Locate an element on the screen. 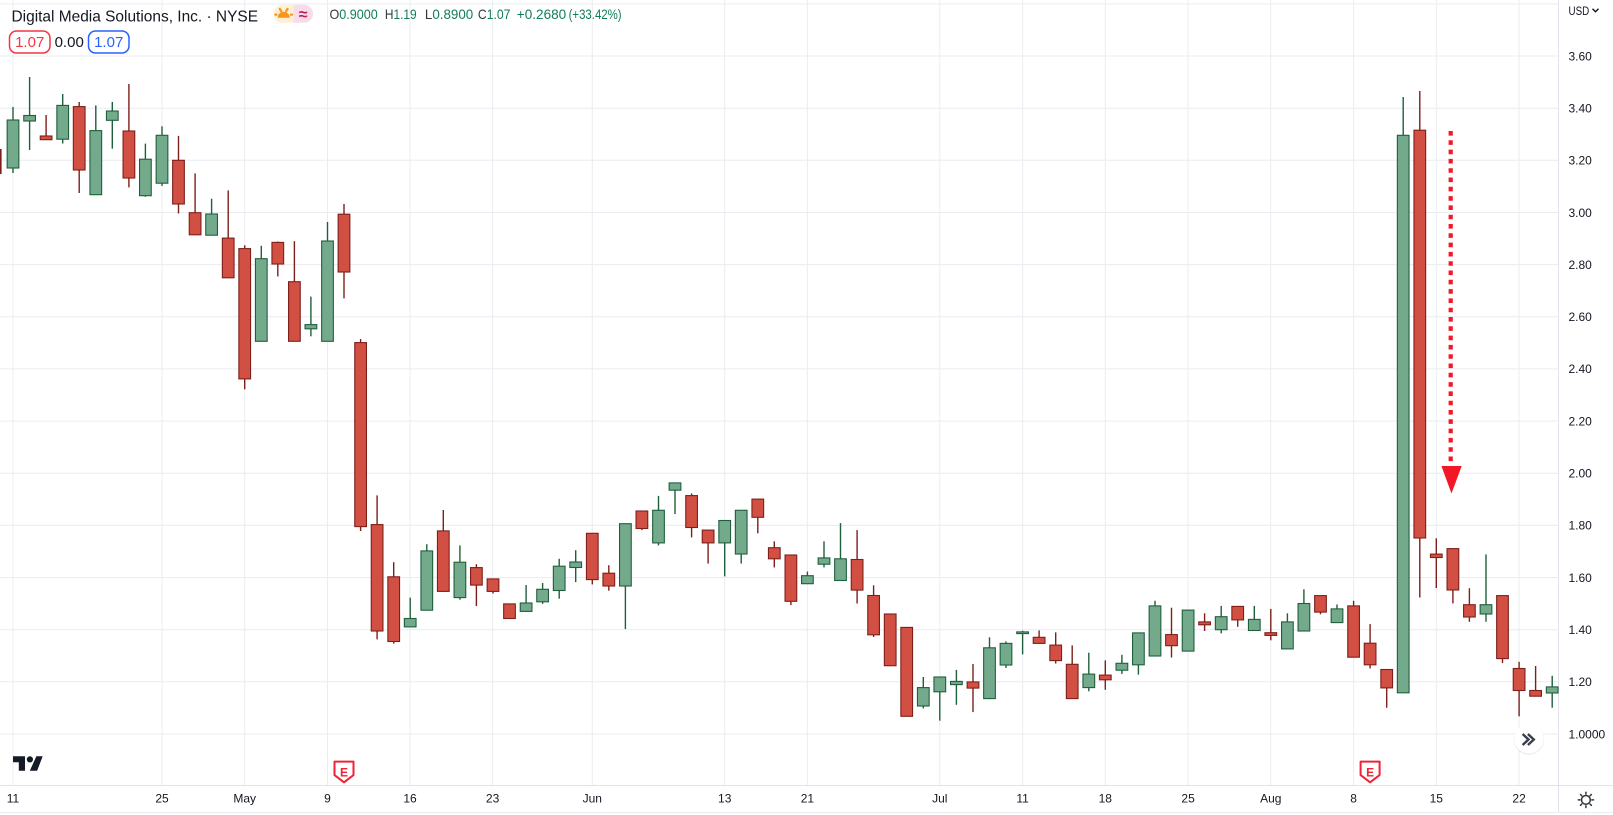 The width and height of the screenshot is (1613, 815). svg-text: 13 is located at coordinates (725, 798).